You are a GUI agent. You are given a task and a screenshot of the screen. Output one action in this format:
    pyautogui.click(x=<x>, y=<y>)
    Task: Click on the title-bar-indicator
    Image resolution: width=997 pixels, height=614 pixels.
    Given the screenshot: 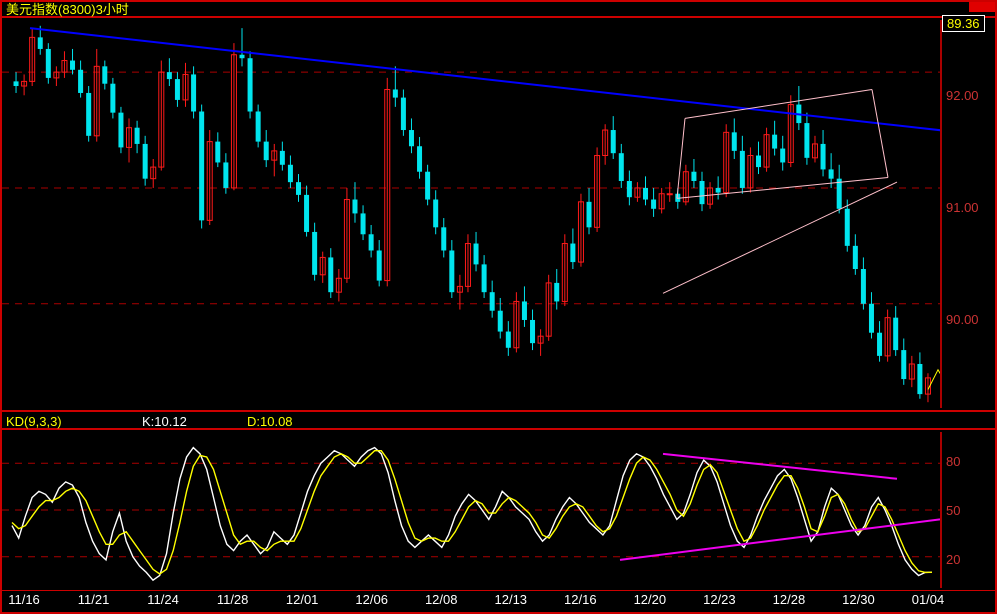 What is the action you would take?
    pyautogui.click(x=982, y=7)
    